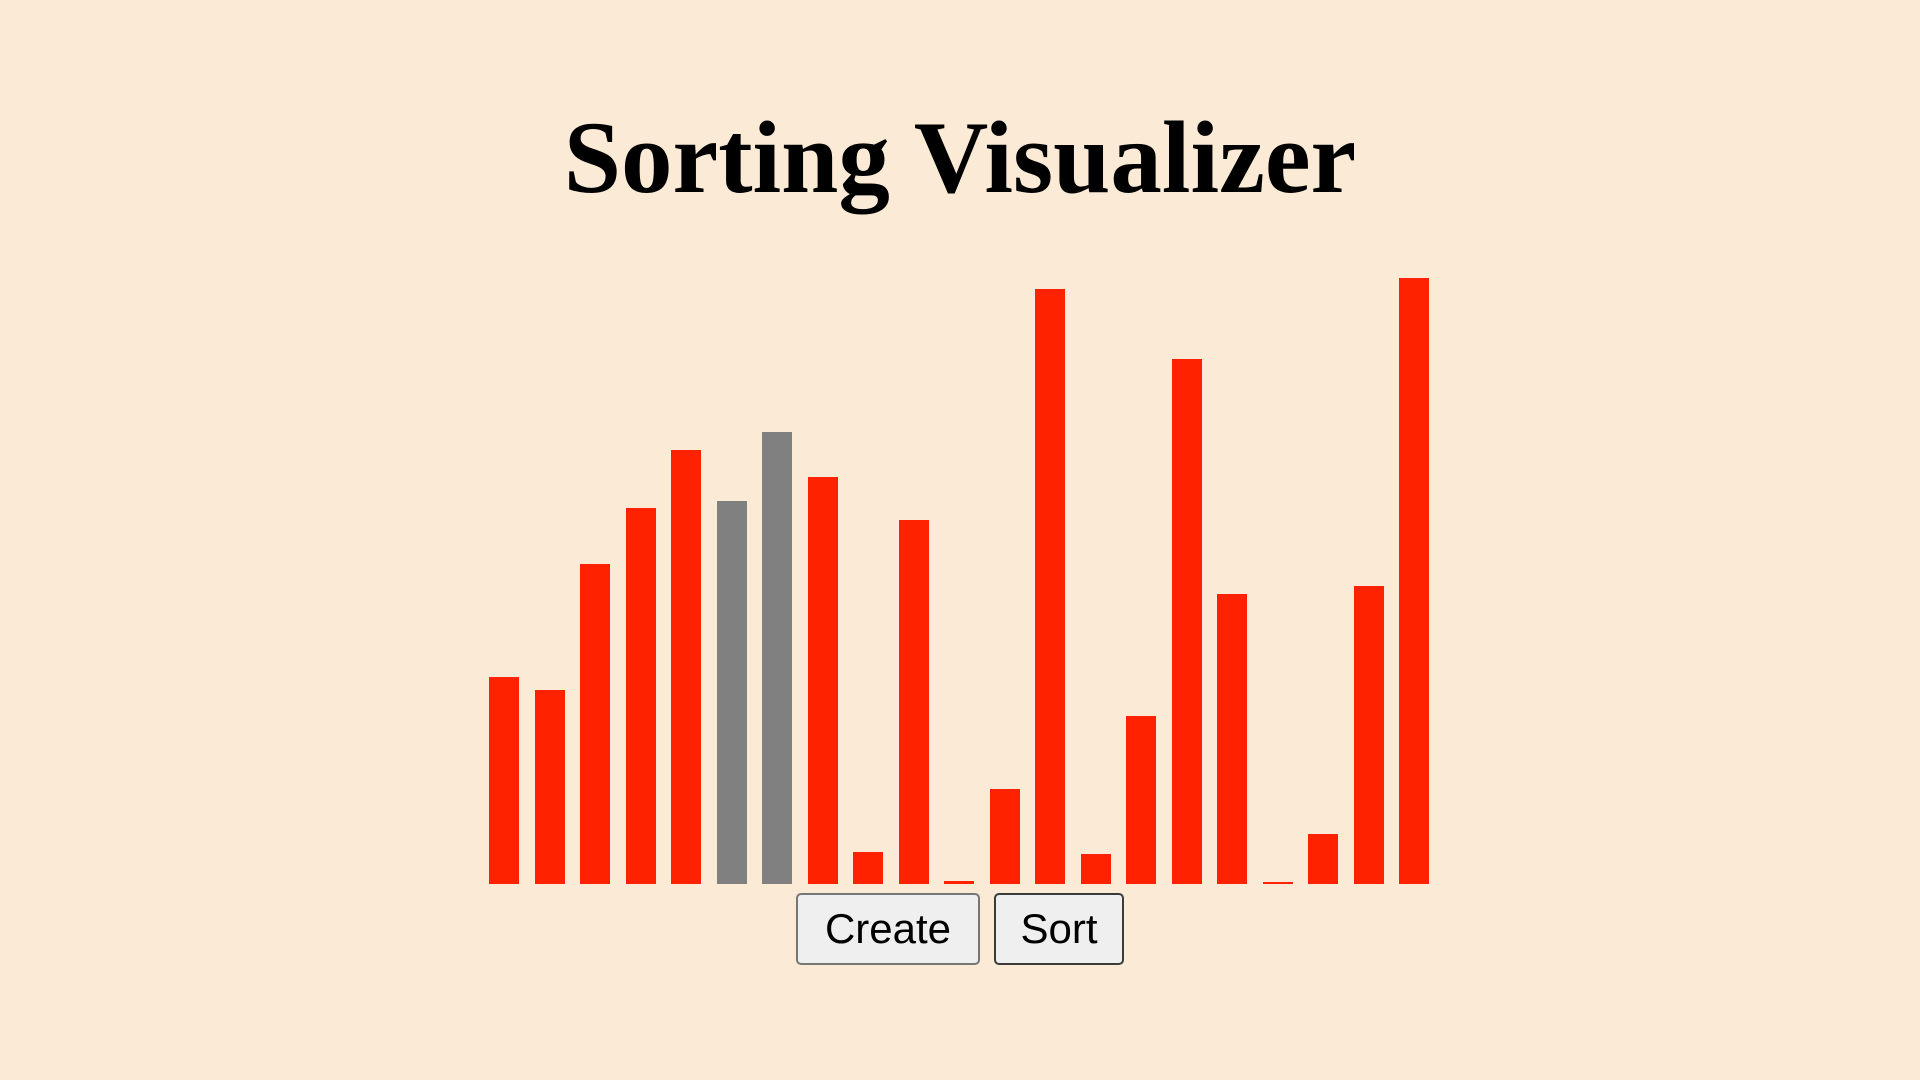 This screenshot has height=1080, width=1920. What do you see at coordinates (1059, 929) in the screenshot?
I see `sort-button: Sort` at bounding box center [1059, 929].